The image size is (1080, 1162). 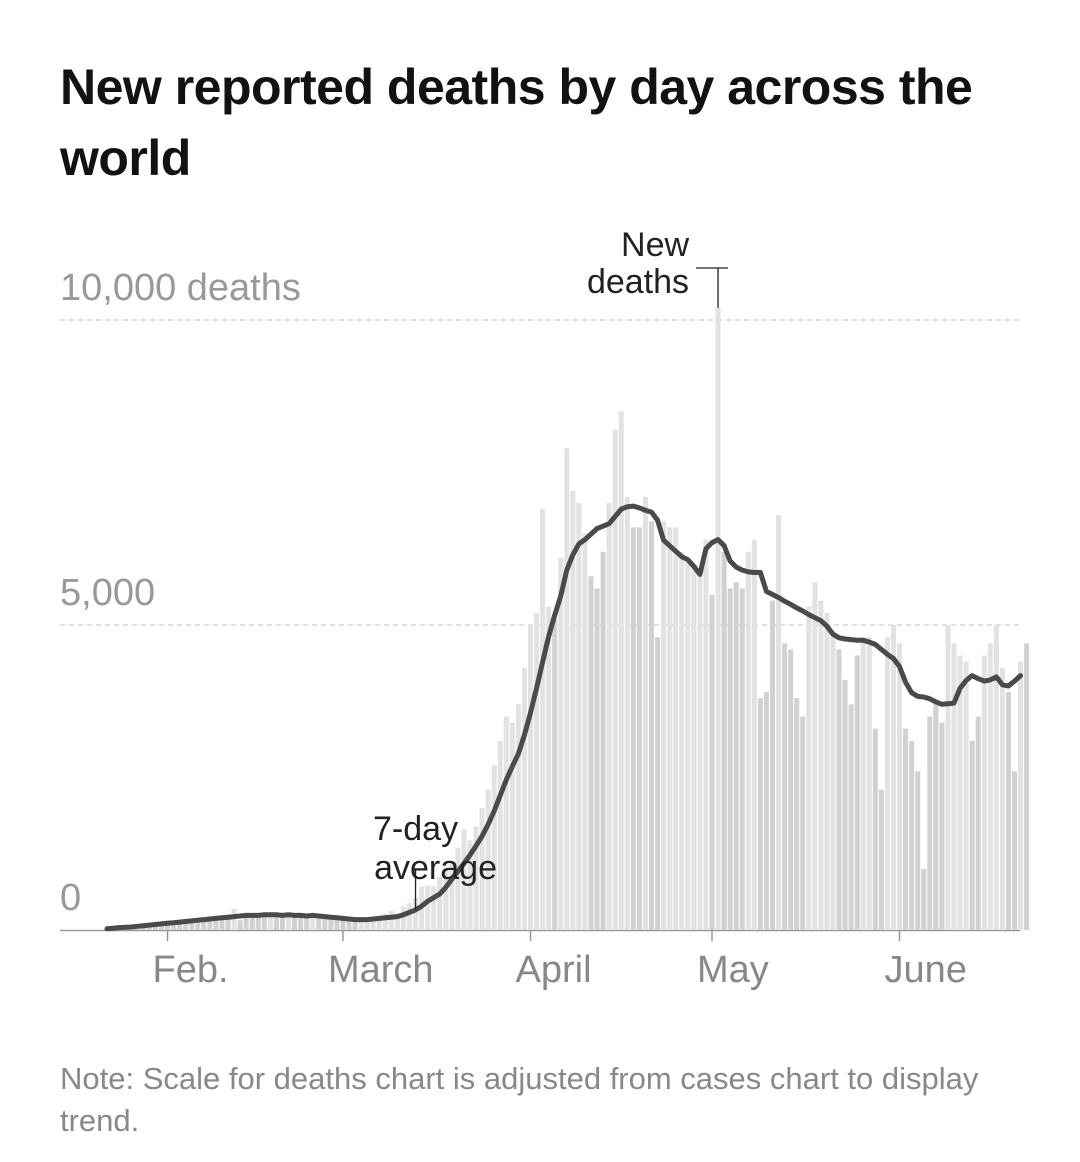 What do you see at coordinates (560, 960) in the screenshot?
I see `x-axis: Feb. March April May June` at bounding box center [560, 960].